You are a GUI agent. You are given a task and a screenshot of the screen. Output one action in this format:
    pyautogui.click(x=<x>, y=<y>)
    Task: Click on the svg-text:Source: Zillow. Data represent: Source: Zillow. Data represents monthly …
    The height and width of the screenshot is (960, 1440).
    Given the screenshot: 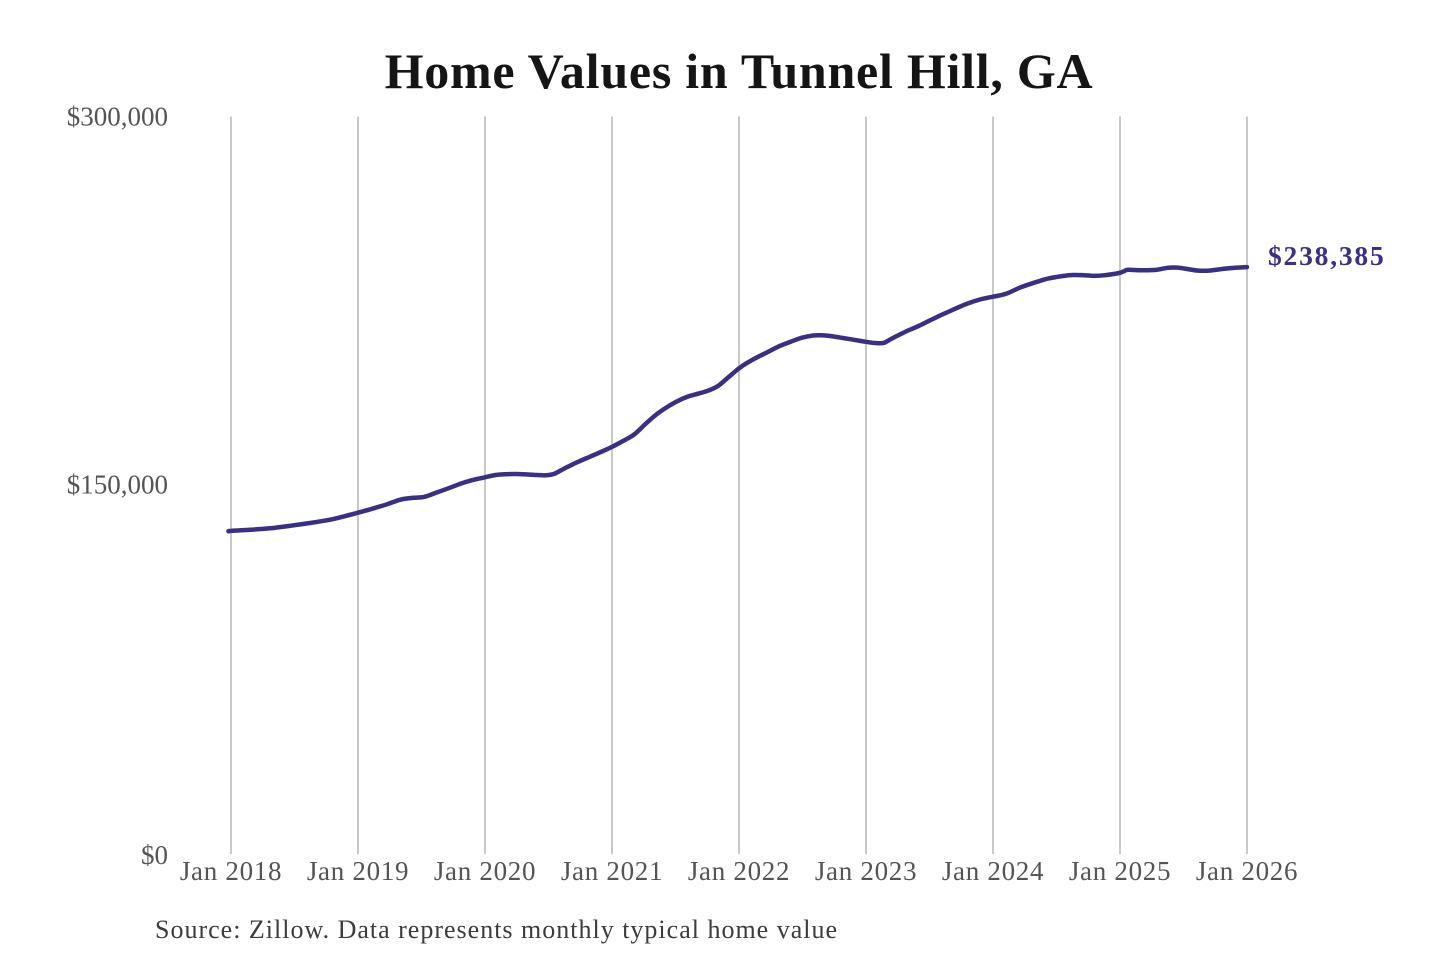 What is the action you would take?
    pyautogui.click(x=496, y=929)
    